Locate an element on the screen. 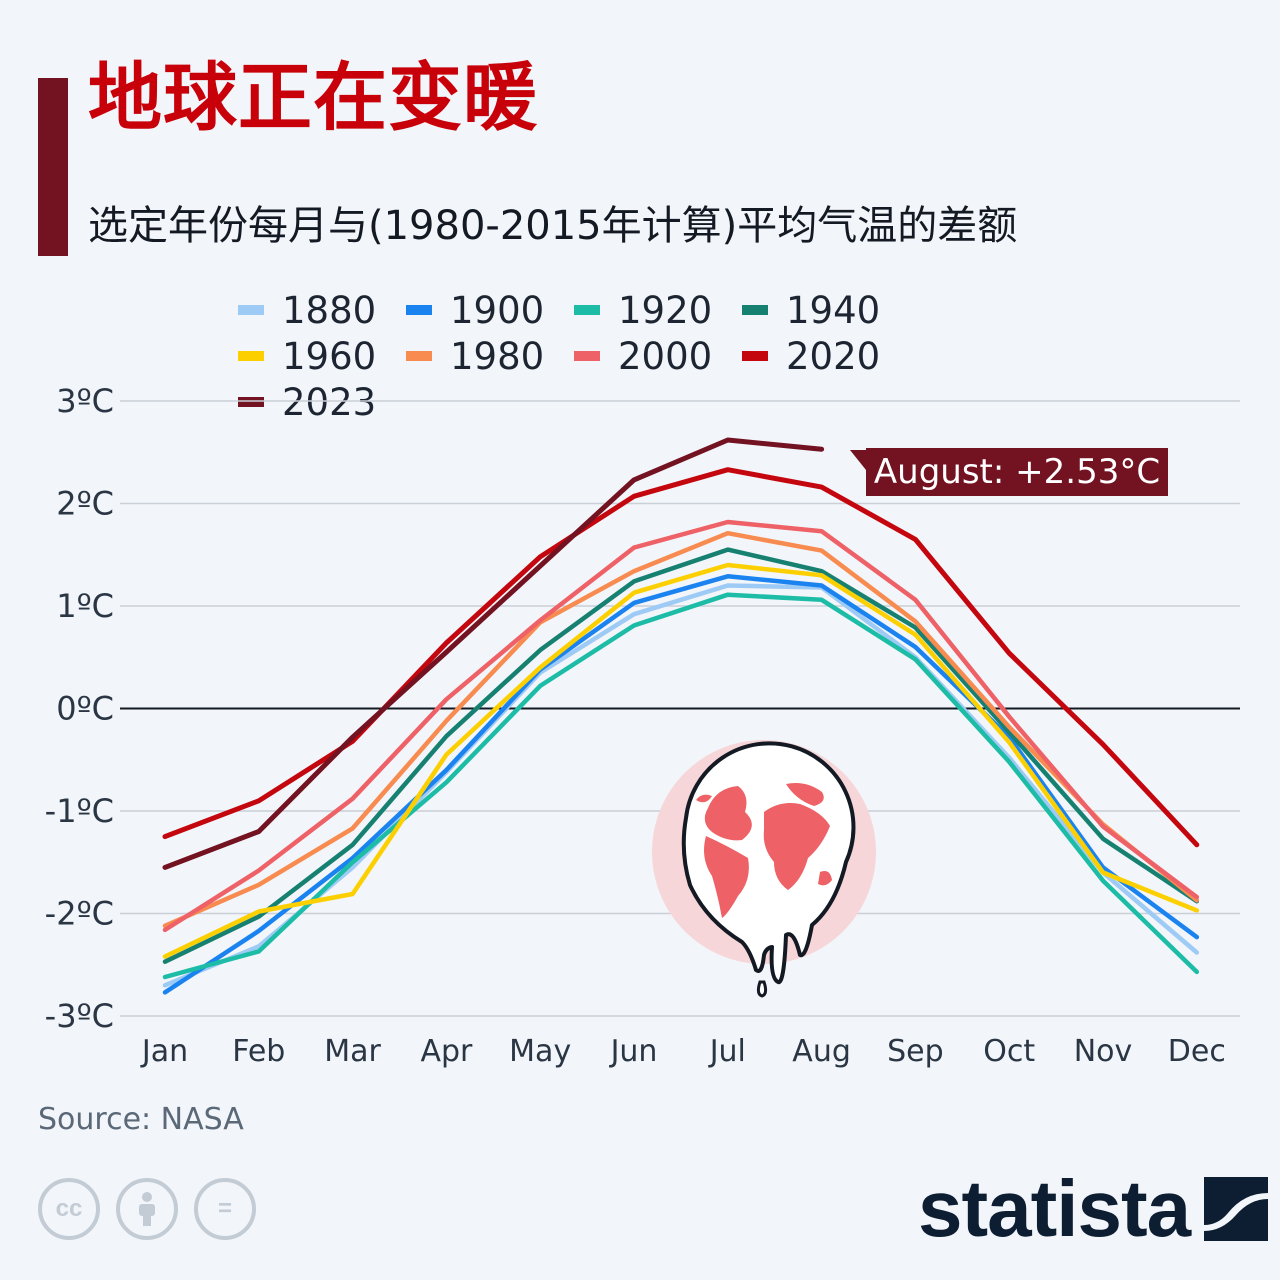 Image resolution: width=1280 pixels, height=1280 pixels. x-tick-label: May is located at coordinates (540, 1051).